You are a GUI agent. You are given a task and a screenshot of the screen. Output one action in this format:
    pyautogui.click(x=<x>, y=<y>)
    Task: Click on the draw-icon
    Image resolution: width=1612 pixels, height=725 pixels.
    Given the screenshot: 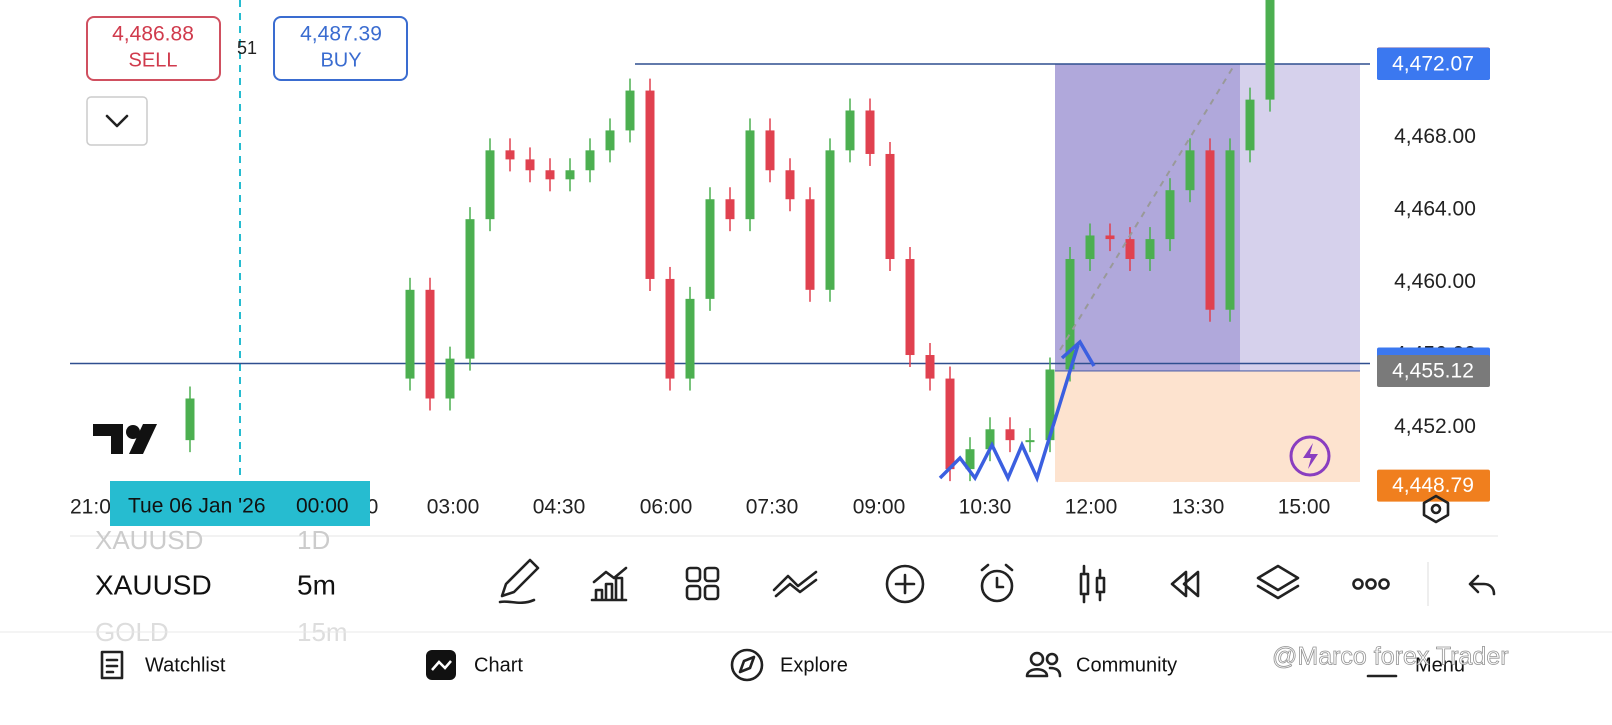 What is the action you would take?
    pyautogui.click(x=519, y=581)
    